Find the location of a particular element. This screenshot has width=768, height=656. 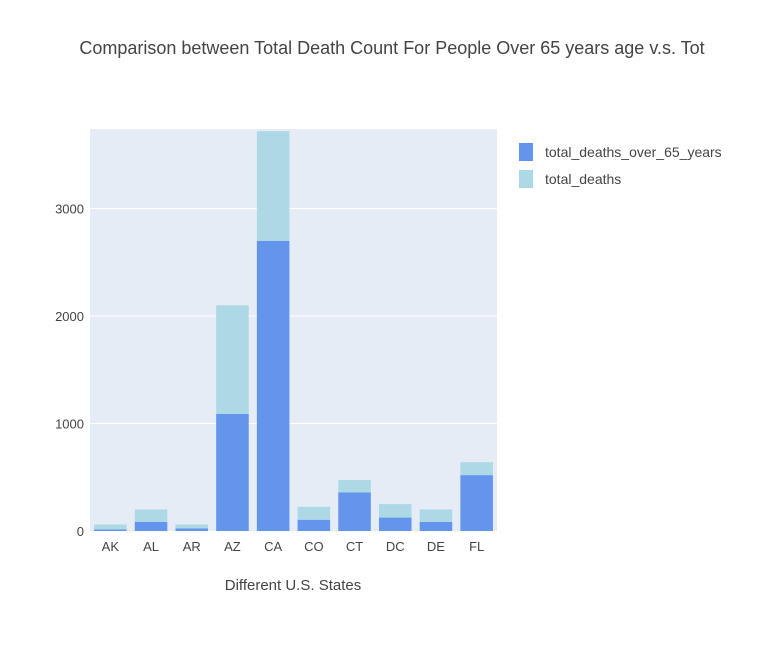

bar-total_deaths_over_65_years-DE is located at coordinates (436, 526).